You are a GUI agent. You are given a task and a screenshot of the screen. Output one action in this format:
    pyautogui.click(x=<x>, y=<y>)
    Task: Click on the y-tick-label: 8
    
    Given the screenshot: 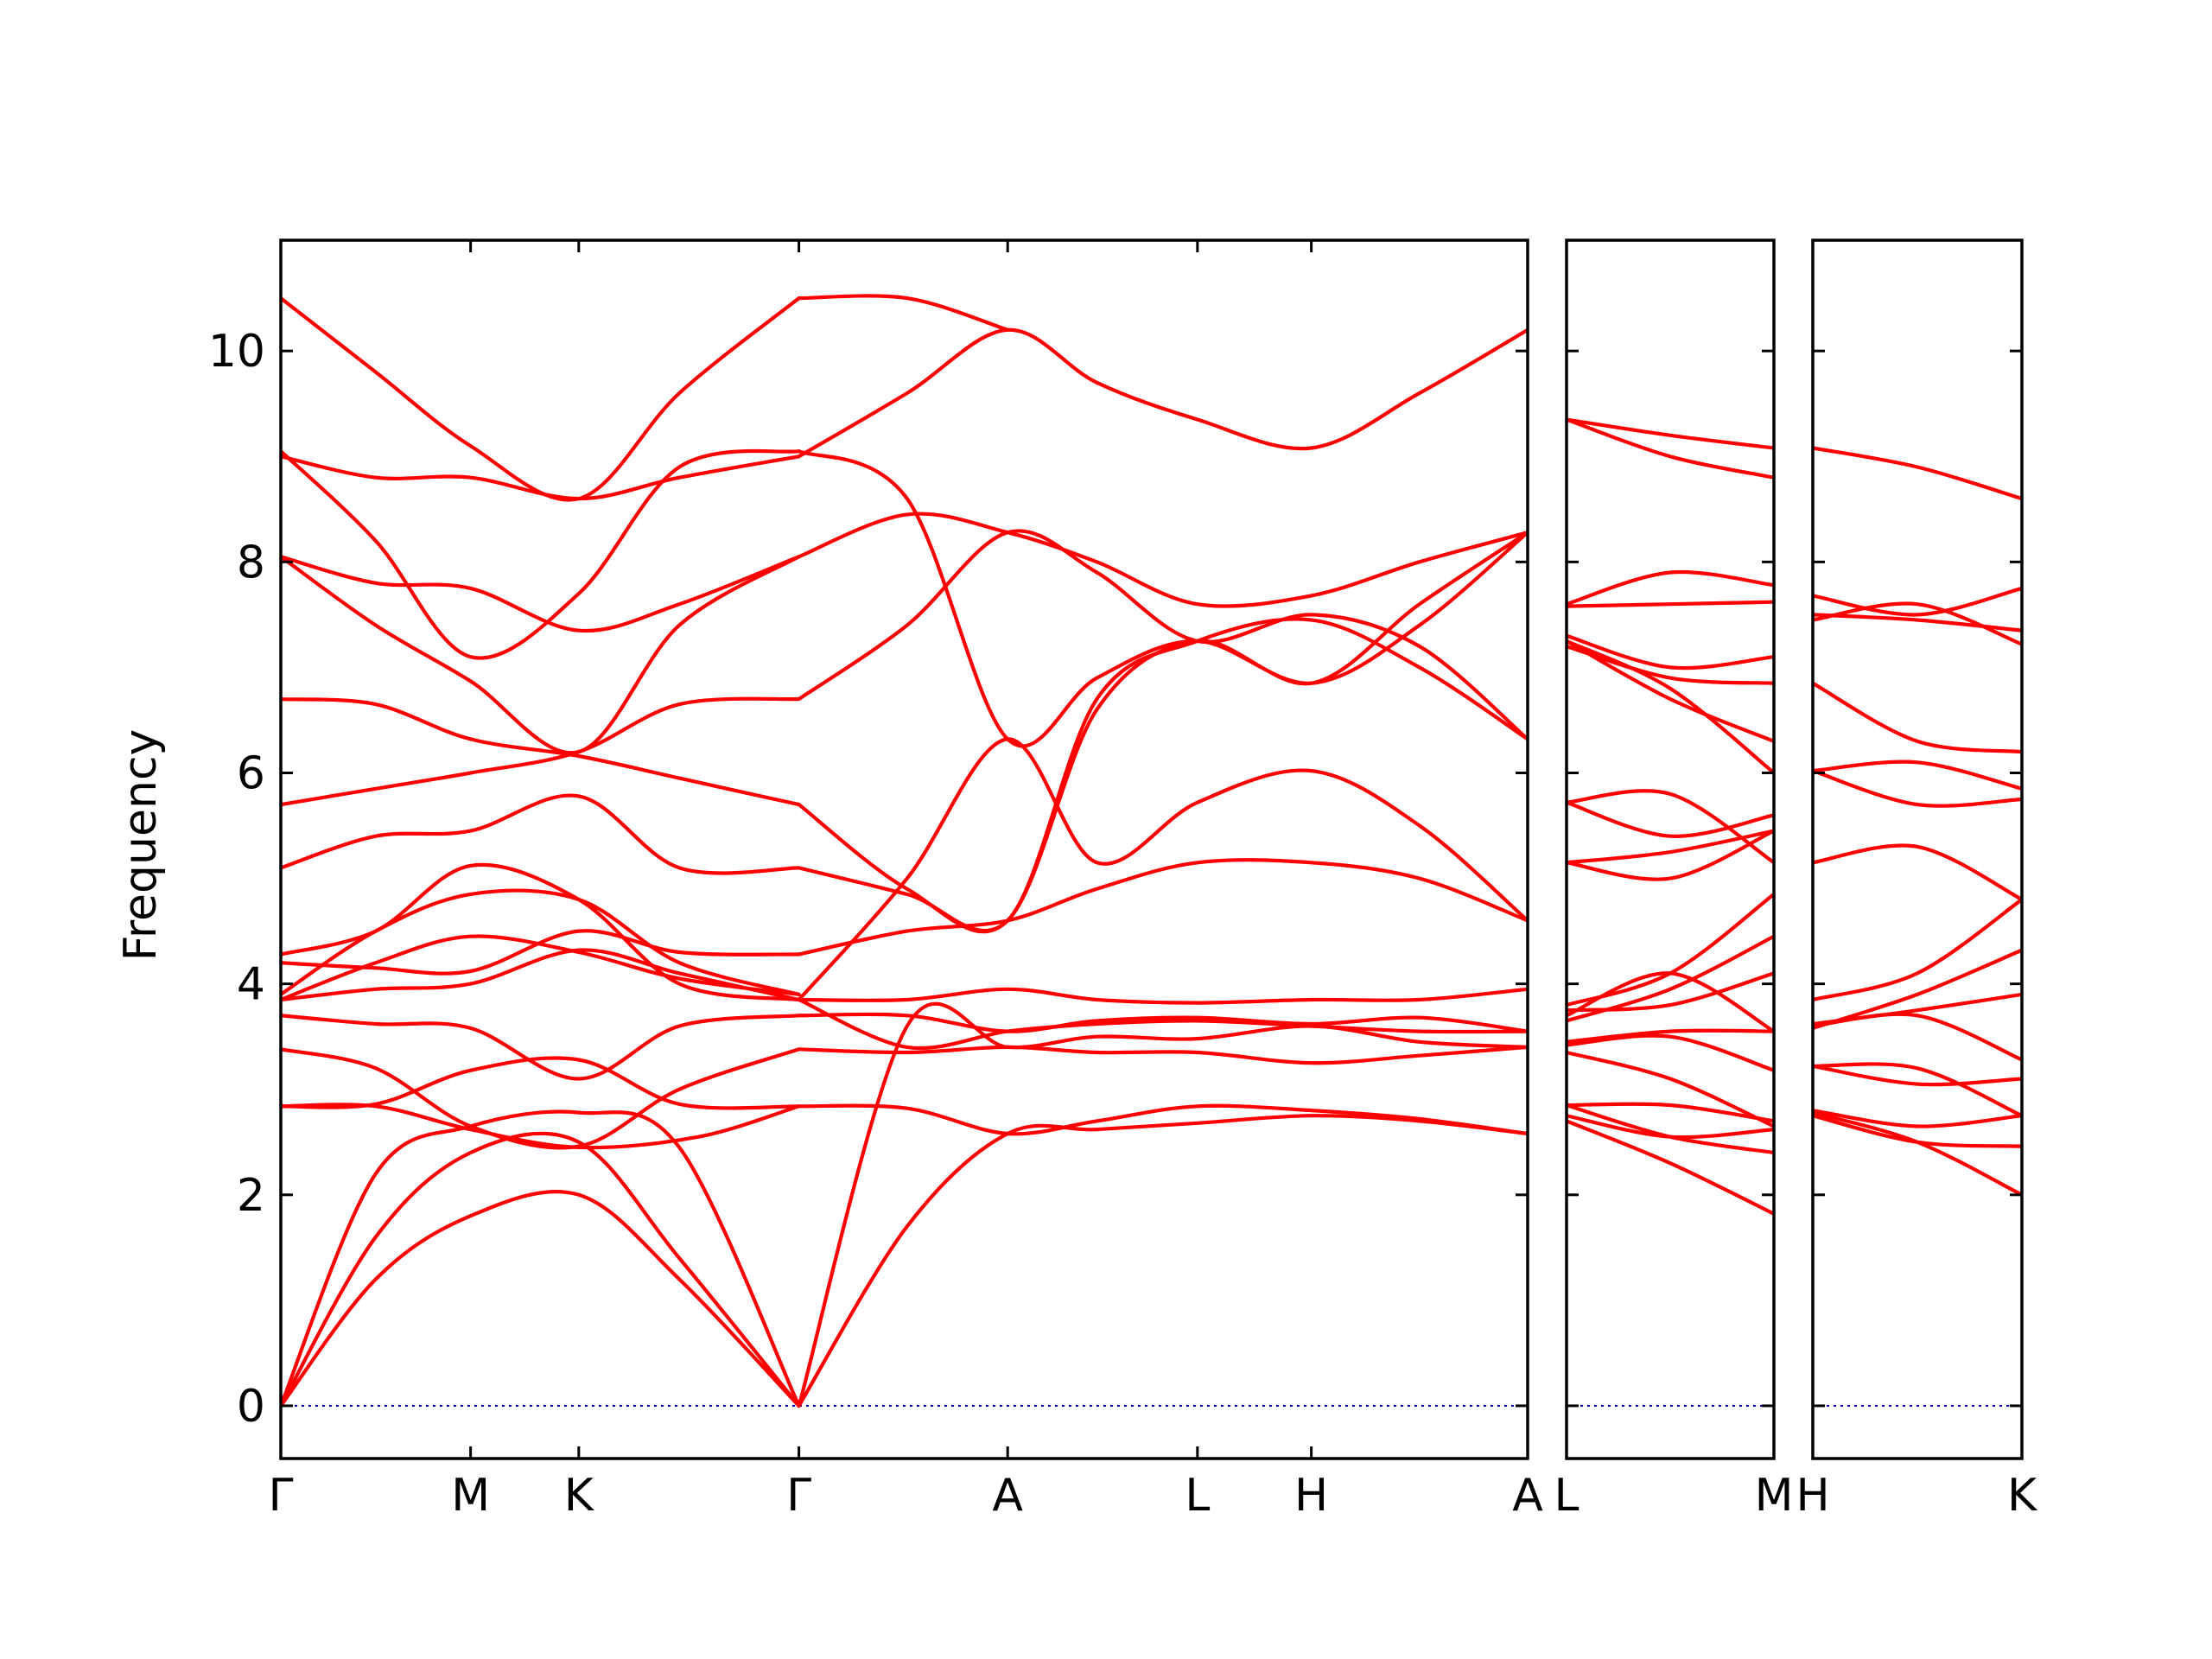 What is the action you would take?
    pyautogui.click(x=251, y=562)
    